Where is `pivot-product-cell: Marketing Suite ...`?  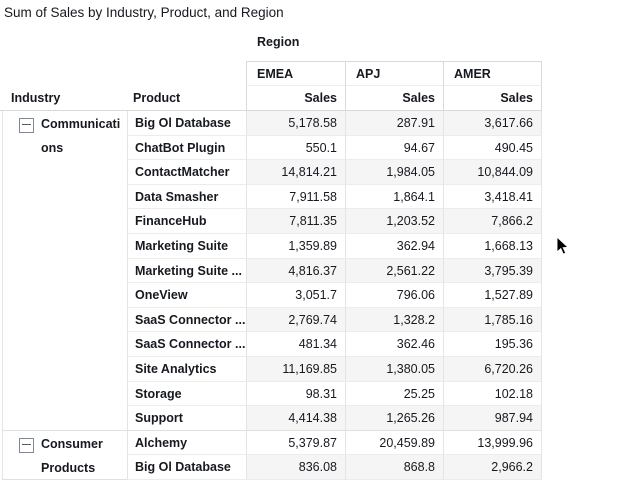
pivot-product-cell: Marketing Suite ... is located at coordinates (186, 271).